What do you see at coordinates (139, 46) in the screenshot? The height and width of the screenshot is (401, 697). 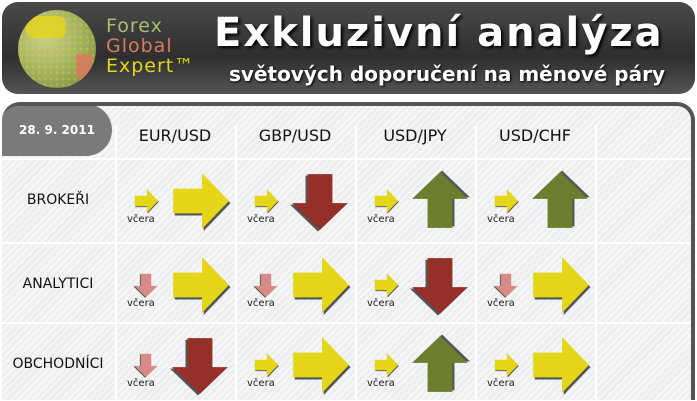 I see `brand-global: Global` at bounding box center [139, 46].